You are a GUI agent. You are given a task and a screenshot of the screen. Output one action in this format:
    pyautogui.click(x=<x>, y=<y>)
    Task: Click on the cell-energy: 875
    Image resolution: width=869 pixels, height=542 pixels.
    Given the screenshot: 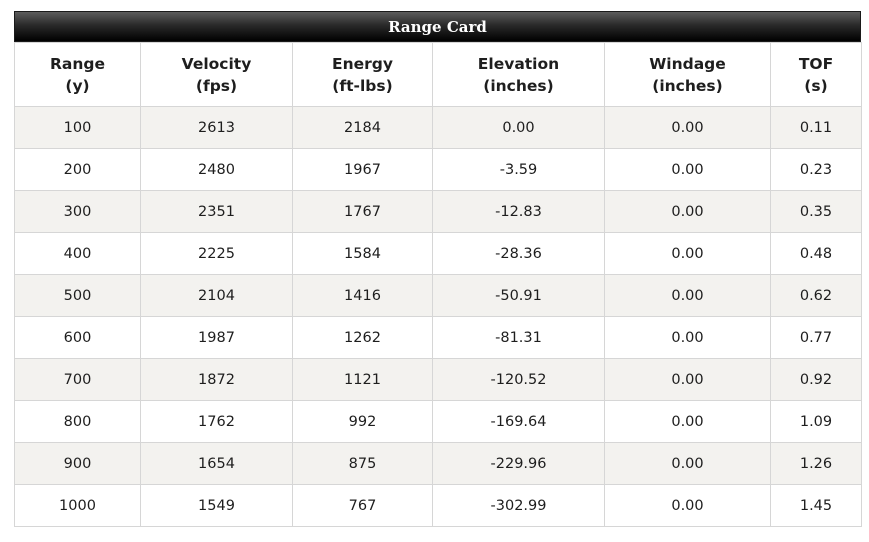 What is the action you would take?
    pyautogui.click(x=362, y=463)
    